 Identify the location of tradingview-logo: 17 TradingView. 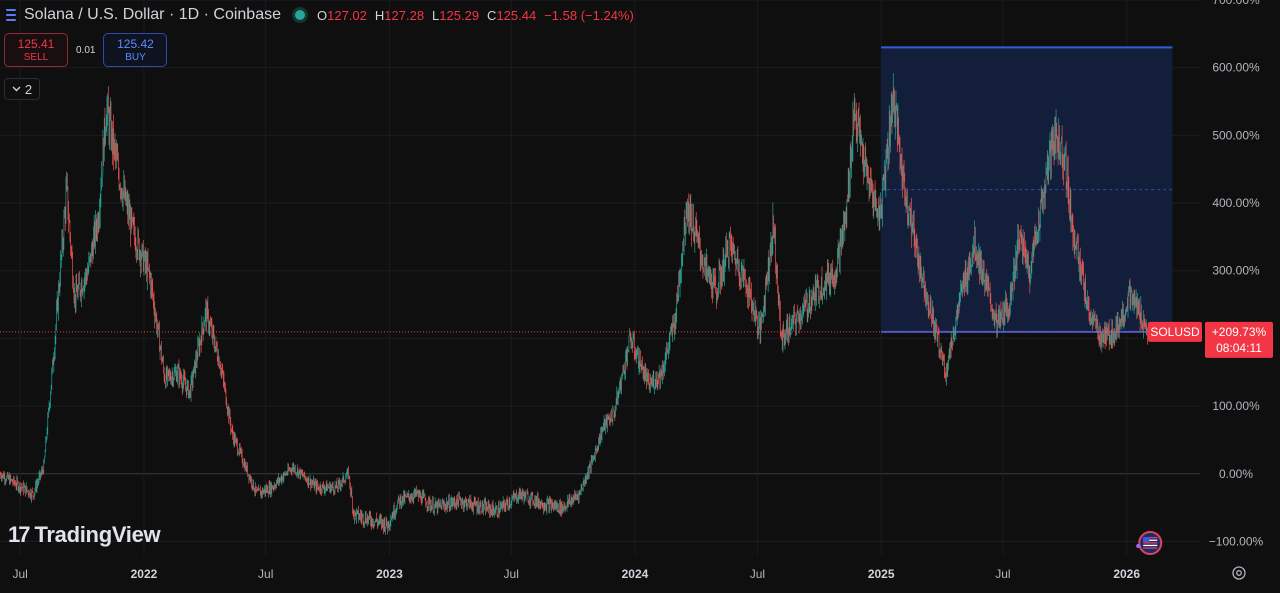
(84, 535).